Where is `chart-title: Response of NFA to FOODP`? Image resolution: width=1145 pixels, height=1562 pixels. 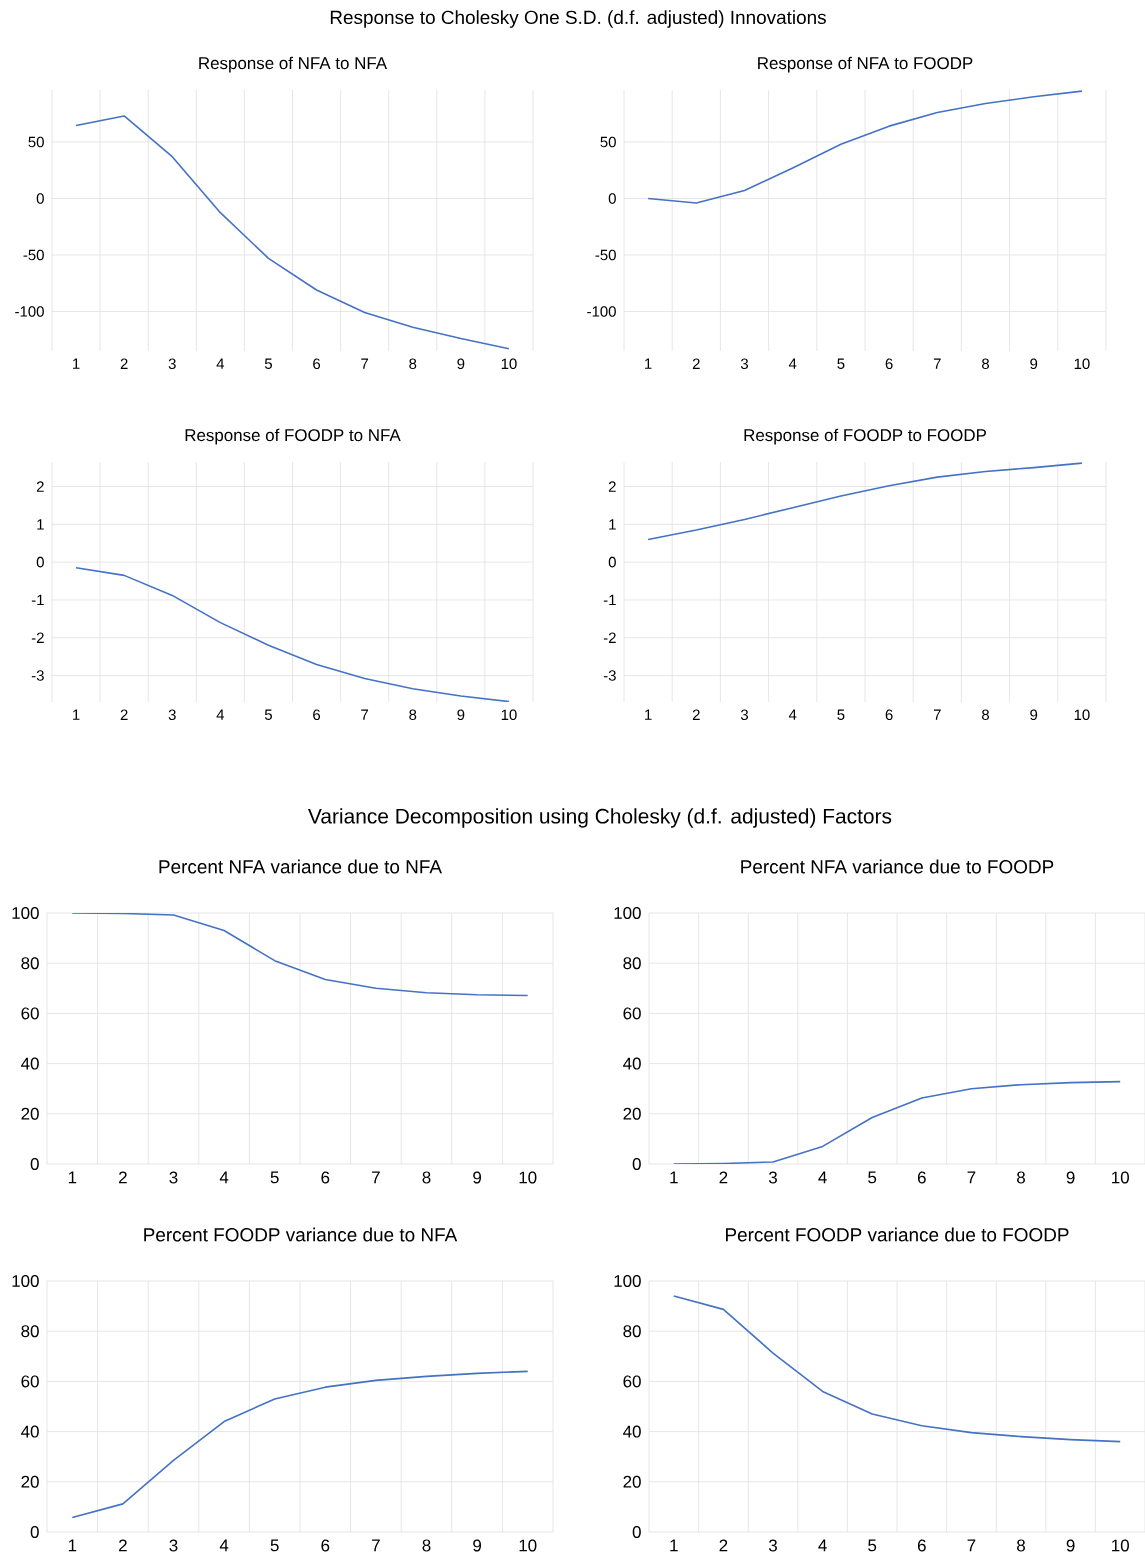 chart-title: Response of NFA to FOODP is located at coordinates (865, 64).